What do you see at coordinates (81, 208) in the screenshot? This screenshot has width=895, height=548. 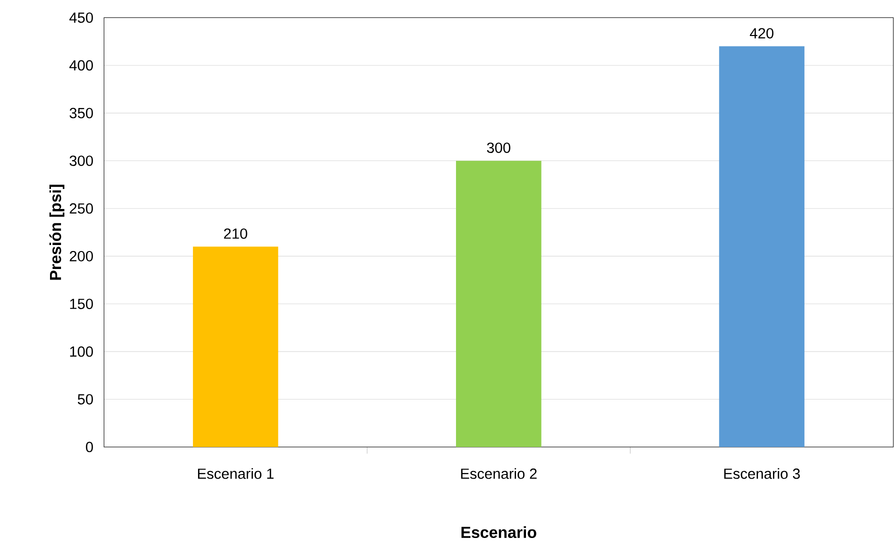 I see `y-tick-label: 250` at bounding box center [81, 208].